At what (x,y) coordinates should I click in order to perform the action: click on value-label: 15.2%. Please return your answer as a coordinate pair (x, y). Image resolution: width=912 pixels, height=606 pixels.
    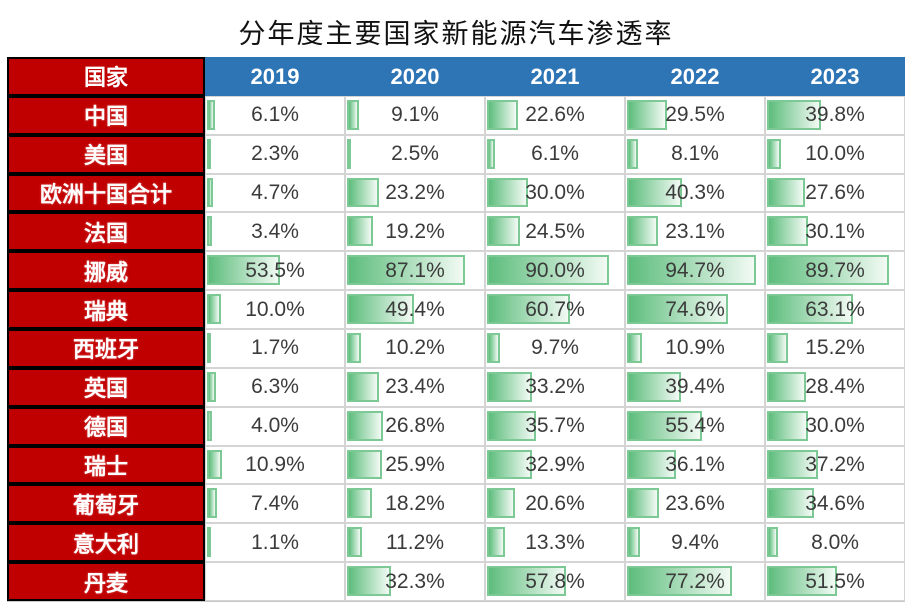
    Looking at the image, I should click on (835, 348).